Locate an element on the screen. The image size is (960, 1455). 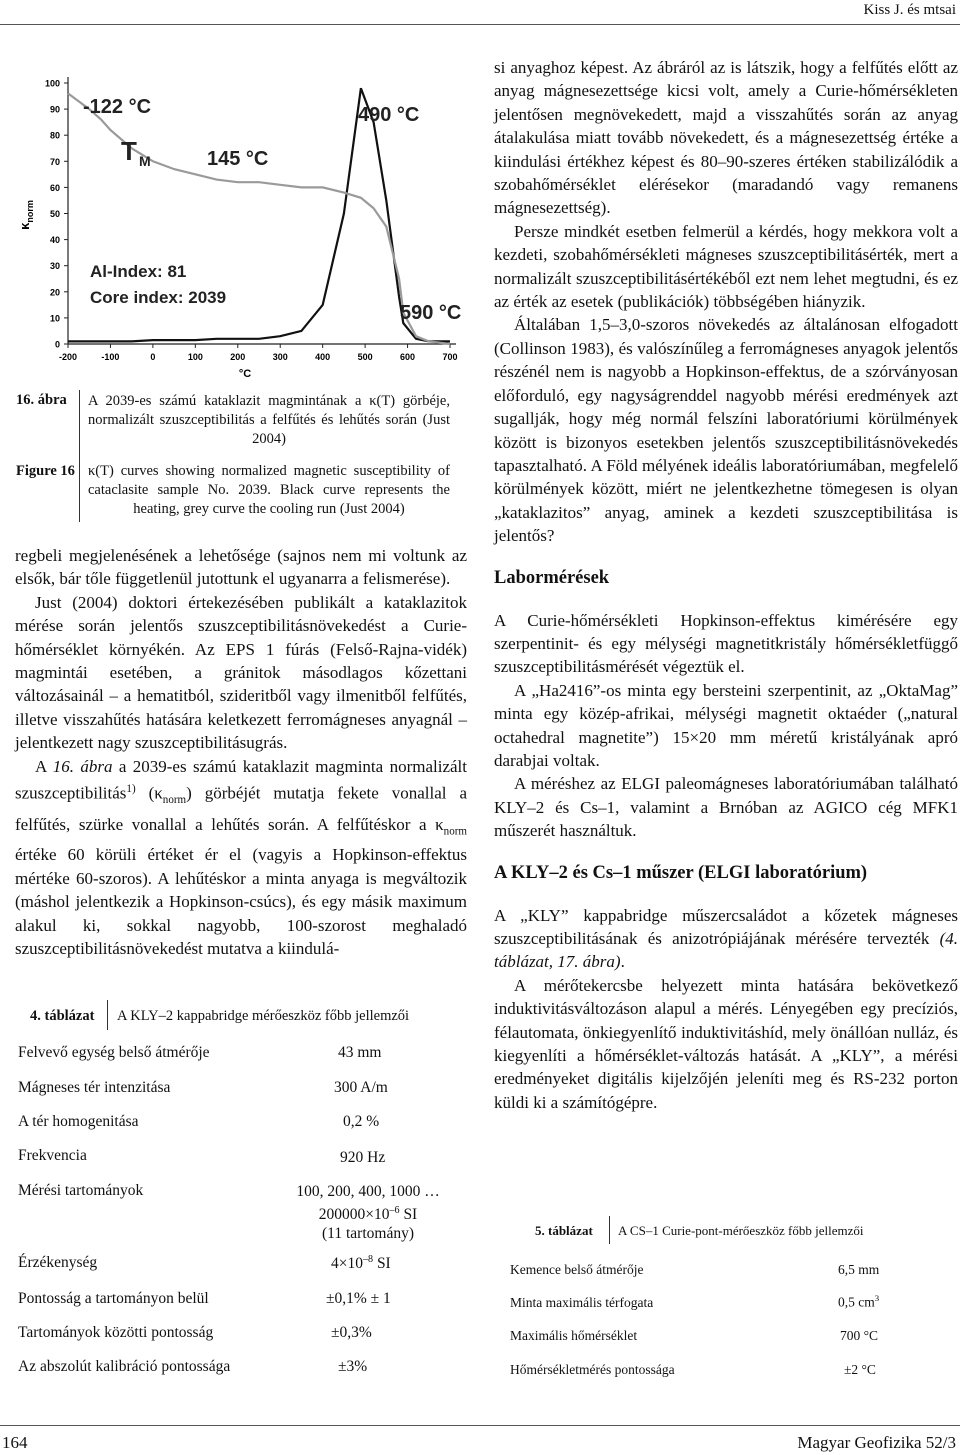
figure-ref: 16. ábra is located at coordinates (82, 766).